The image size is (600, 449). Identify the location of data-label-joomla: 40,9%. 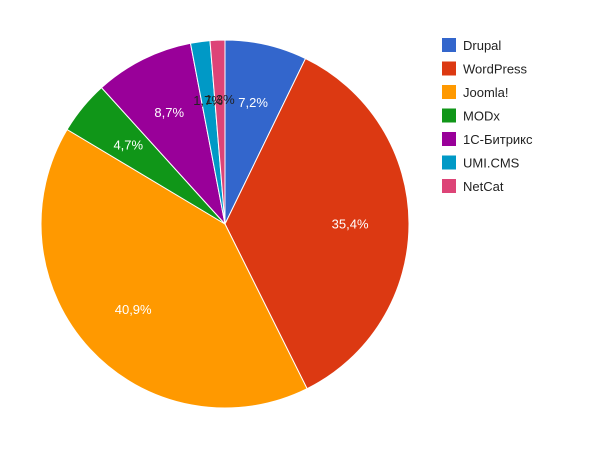
(133, 309).